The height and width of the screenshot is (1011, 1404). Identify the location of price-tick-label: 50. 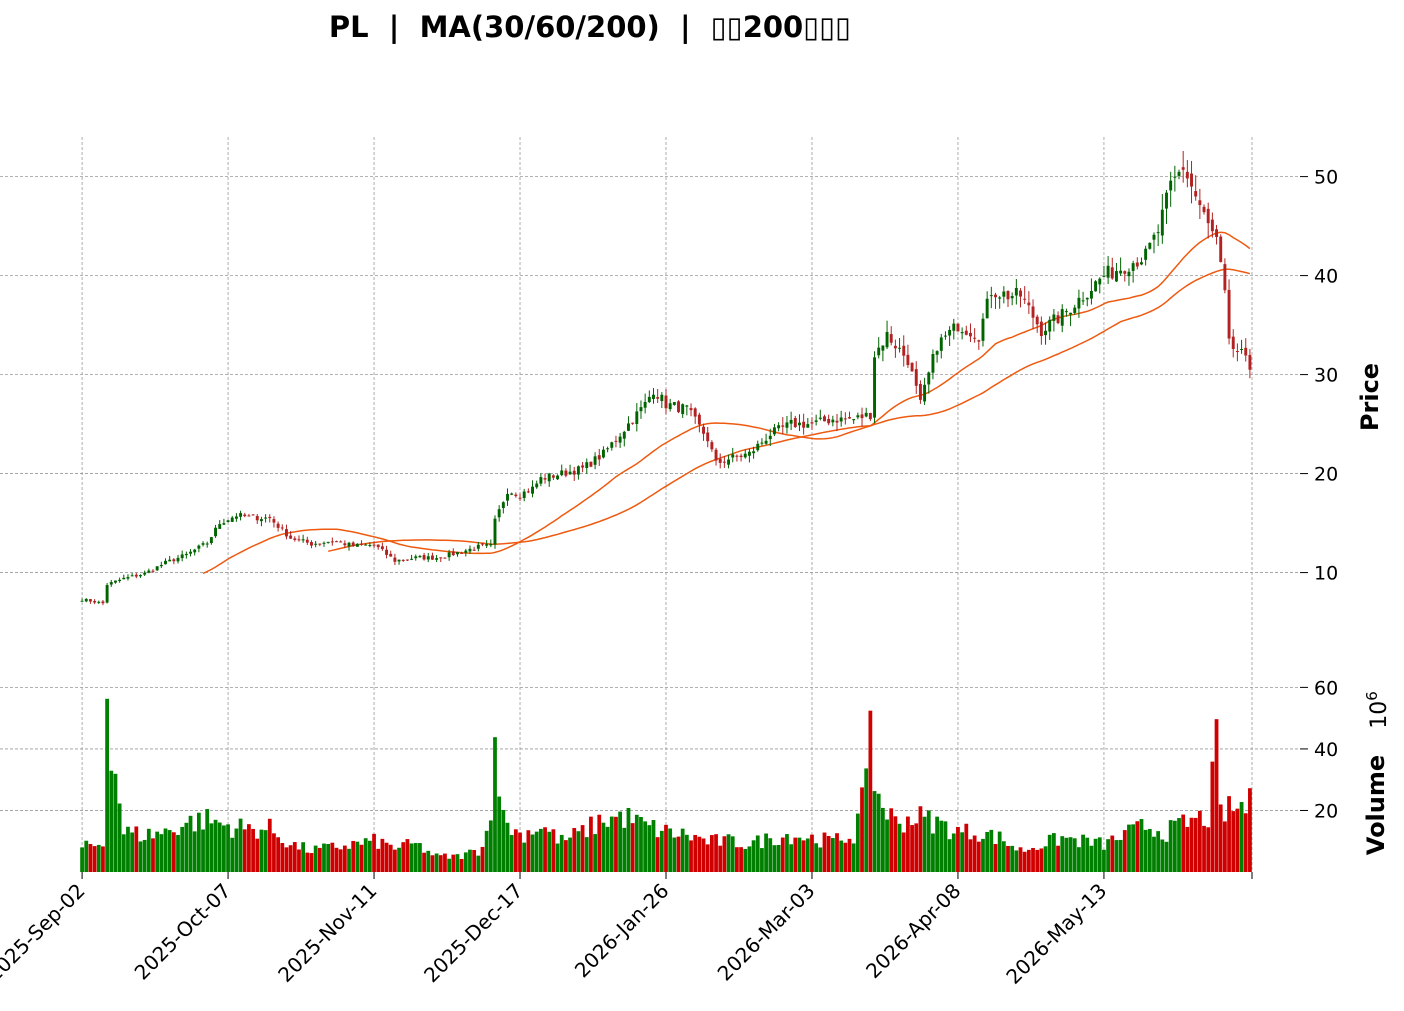
(1326, 178).